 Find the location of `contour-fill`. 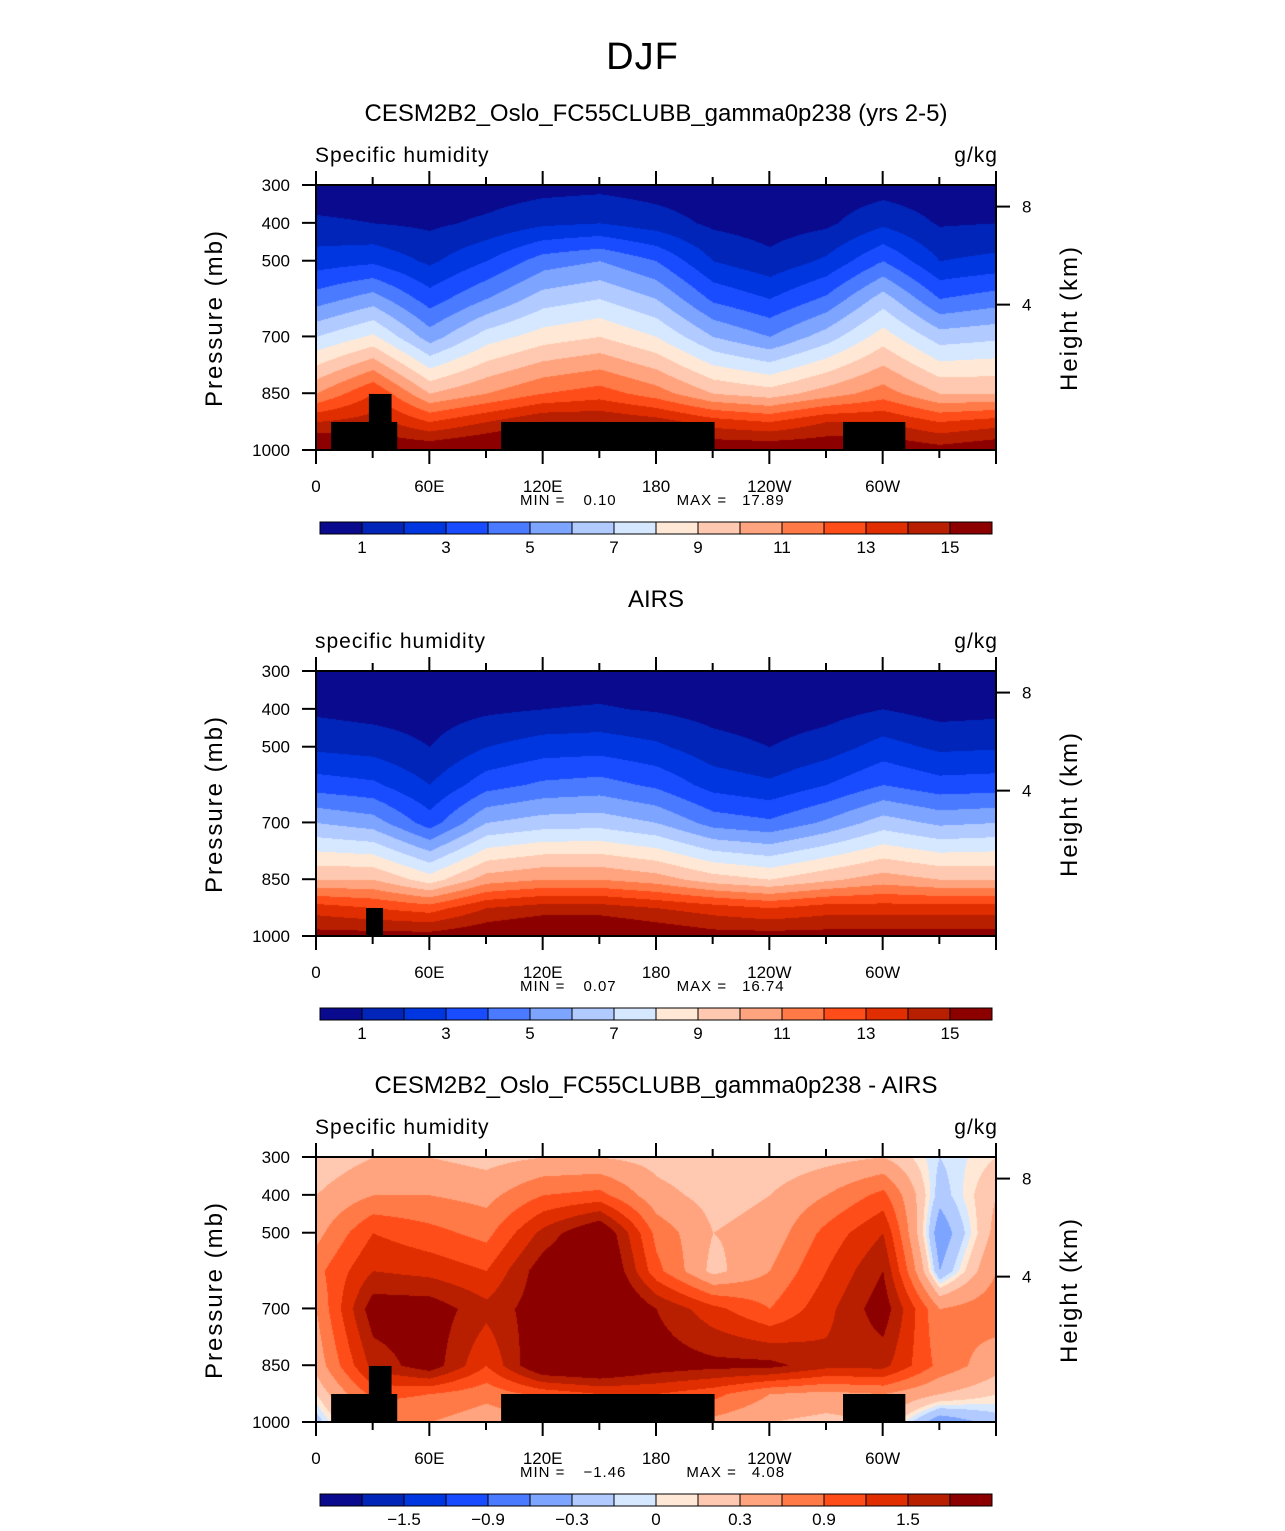

contour-fill is located at coordinates (656, 1289).